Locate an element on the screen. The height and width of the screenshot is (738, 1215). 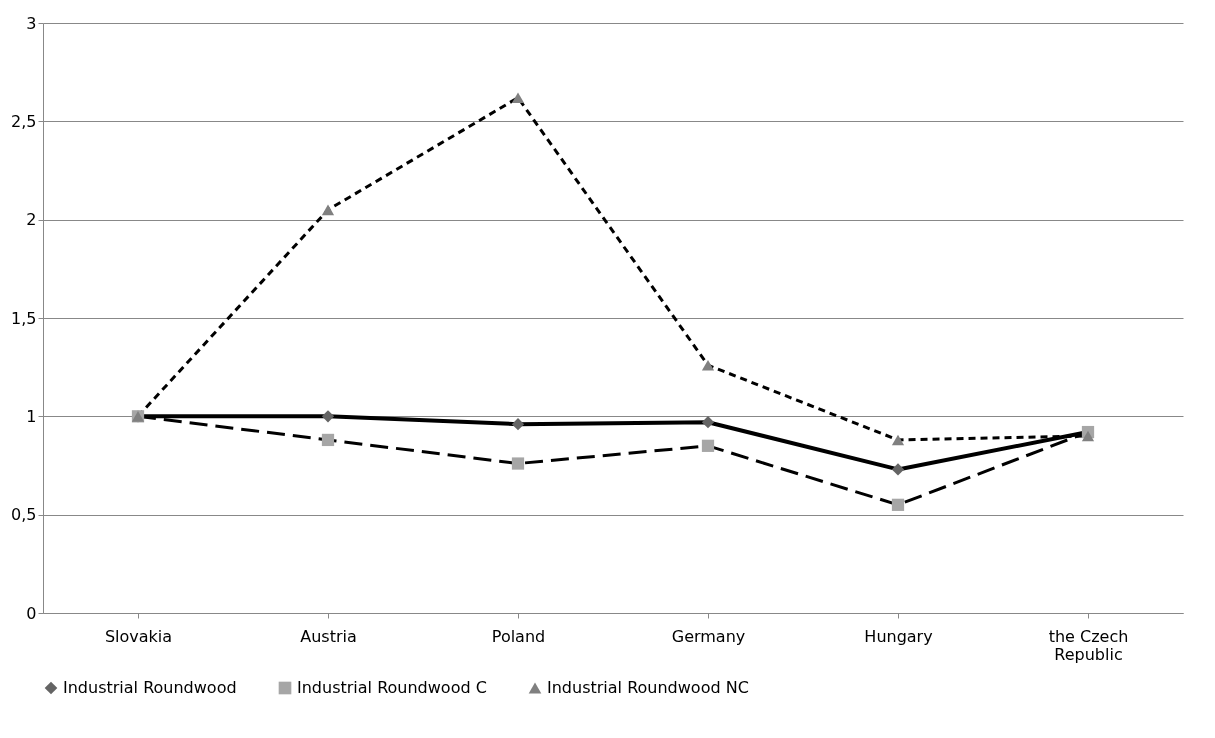
x-tick-label: Hungary is located at coordinates (898, 636).